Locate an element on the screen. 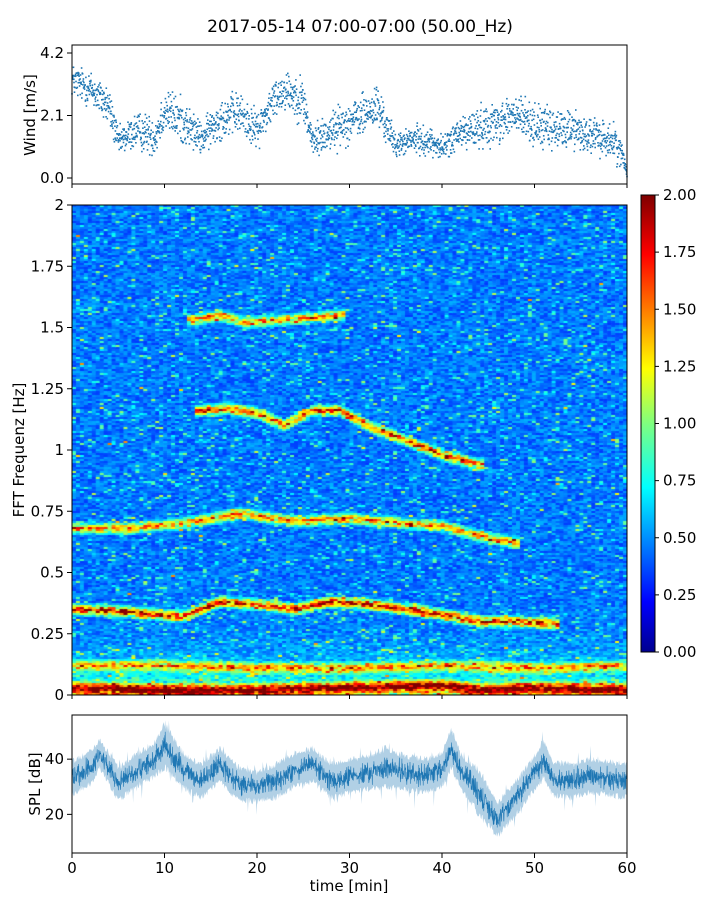 The height and width of the screenshot is (900, 720). spectrogram-y-tick-label: 1.25 is located at coordinates (47, 389).